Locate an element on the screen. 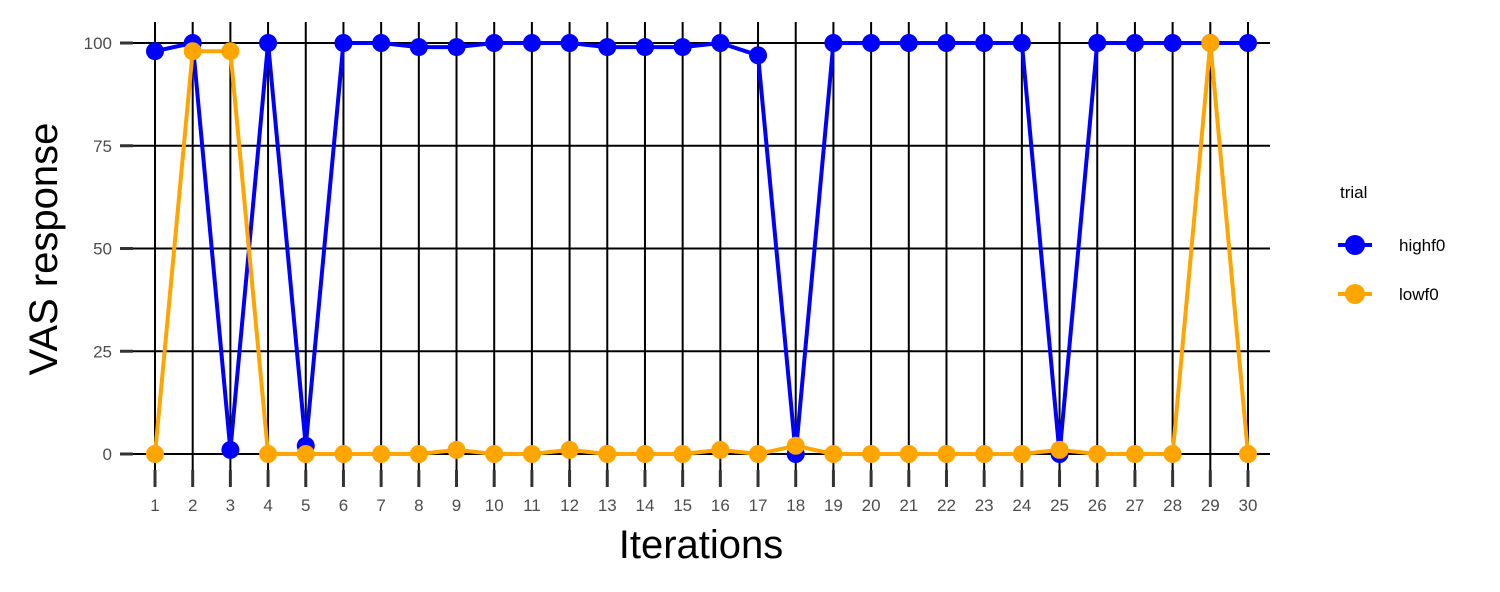 This screenshot has height=592, width=1500. y-tick-label: 0 is located at coordinates (107, 454).